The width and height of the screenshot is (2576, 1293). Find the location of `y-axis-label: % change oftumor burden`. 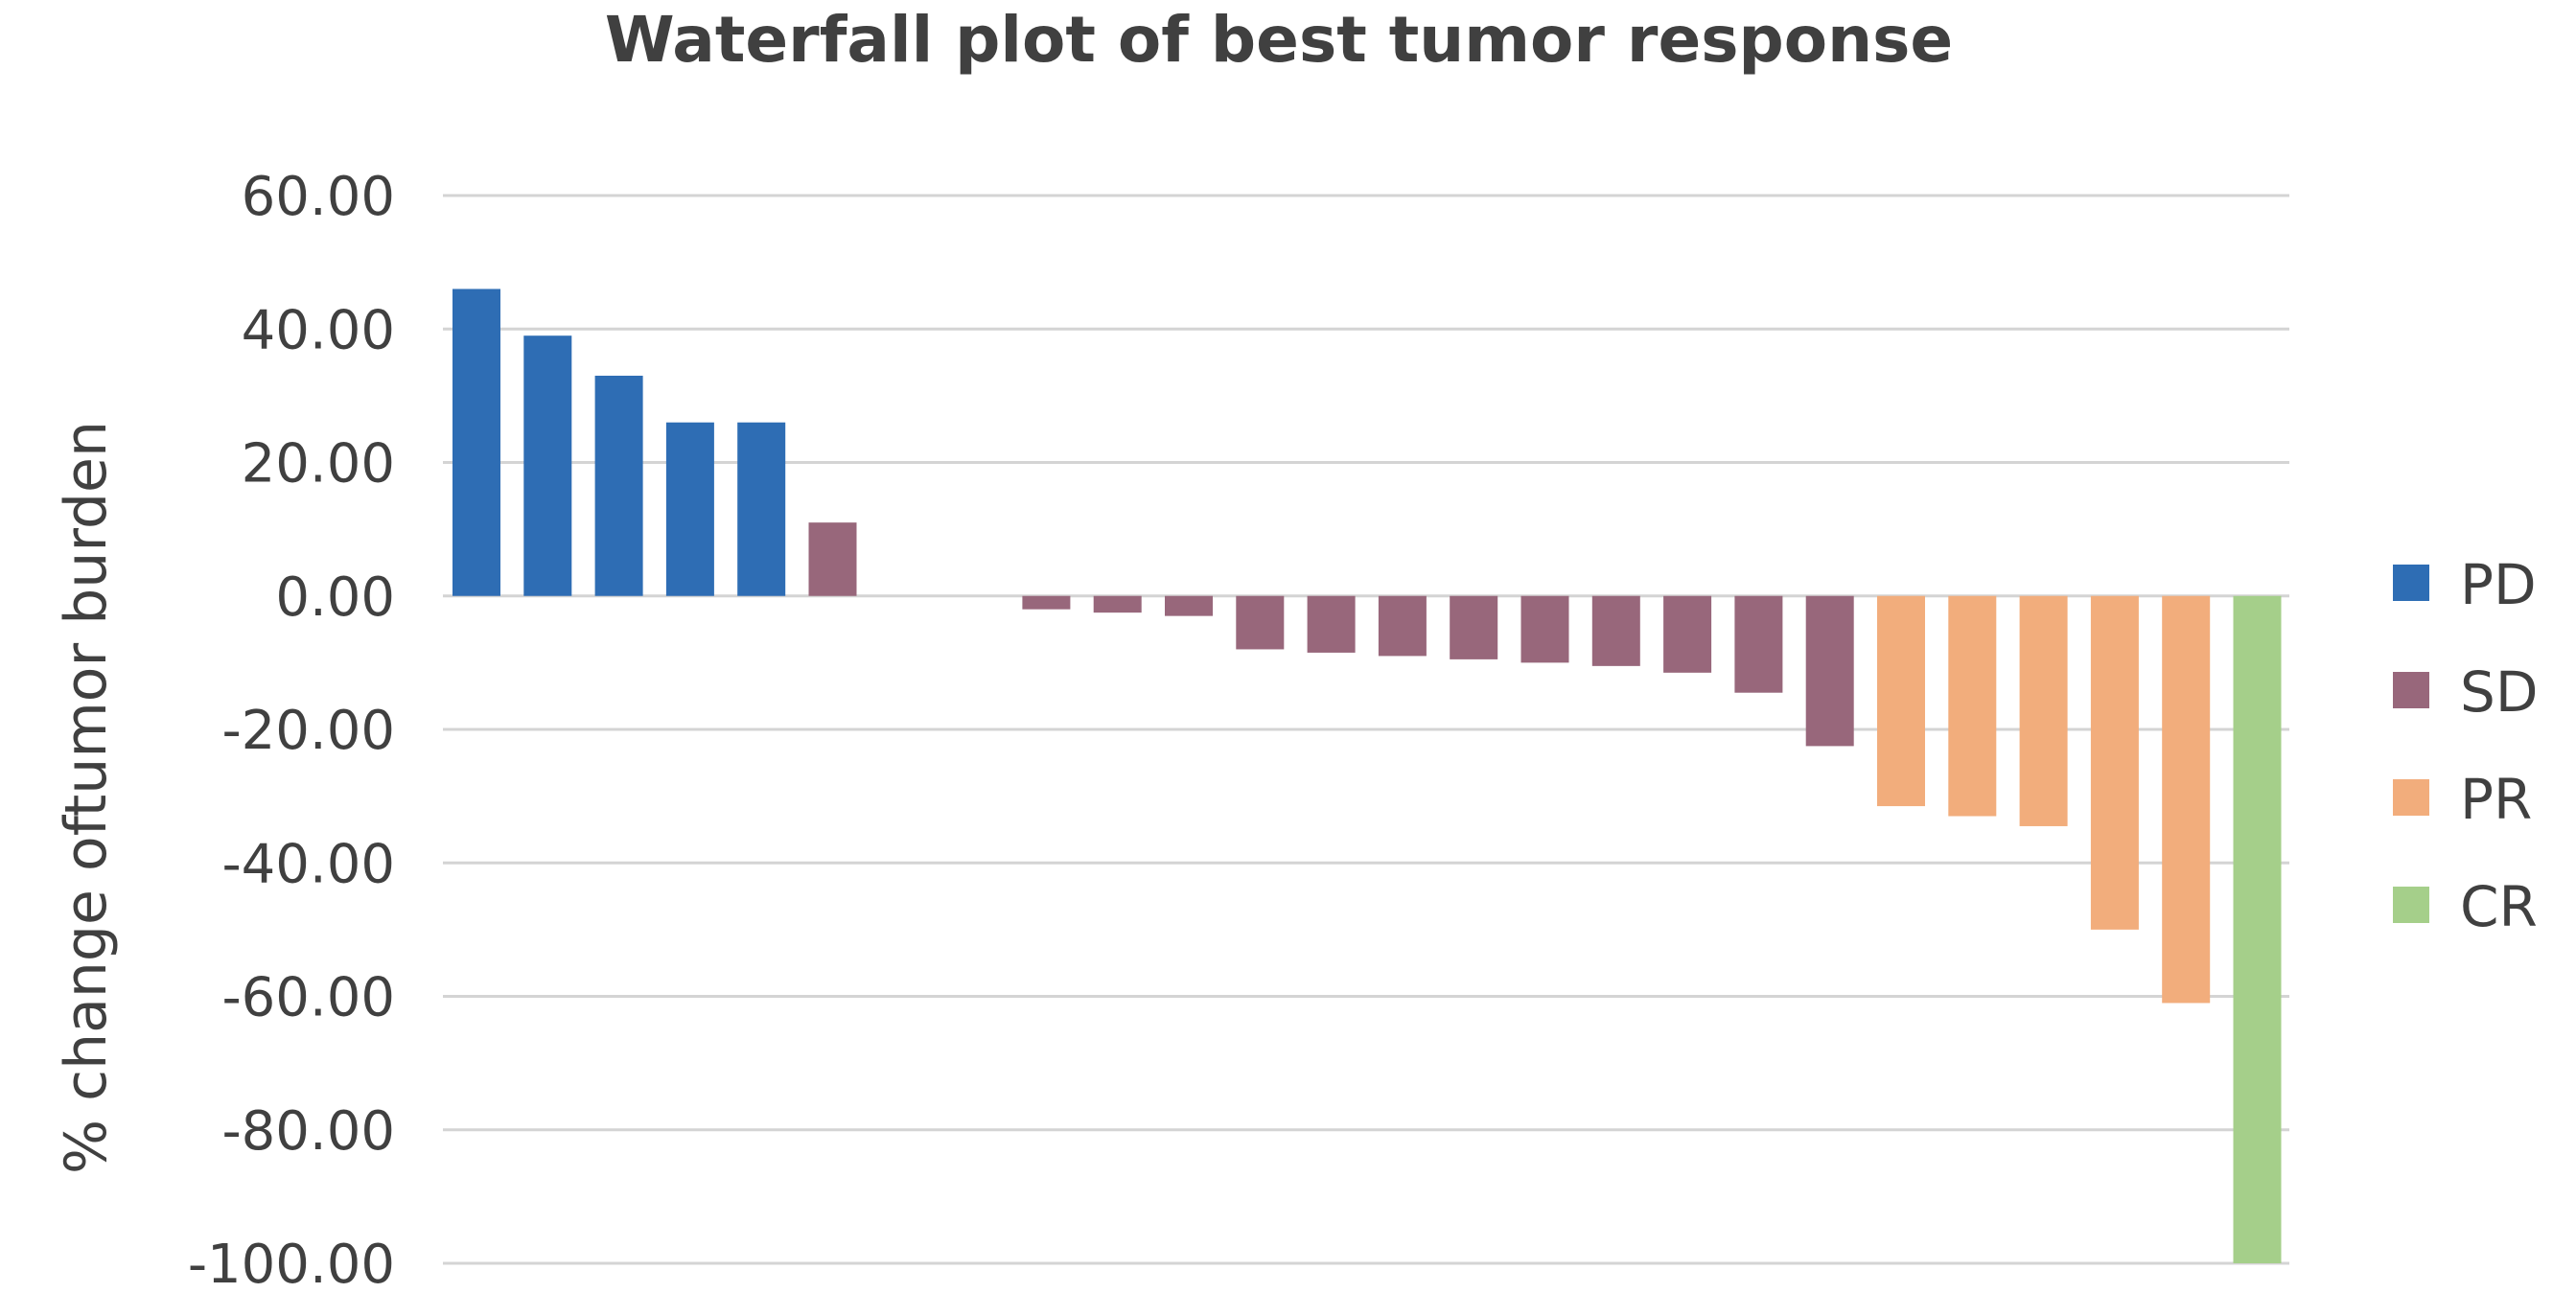

y-axis-label: % change oftumor burden is located at coordinates (86, 797).